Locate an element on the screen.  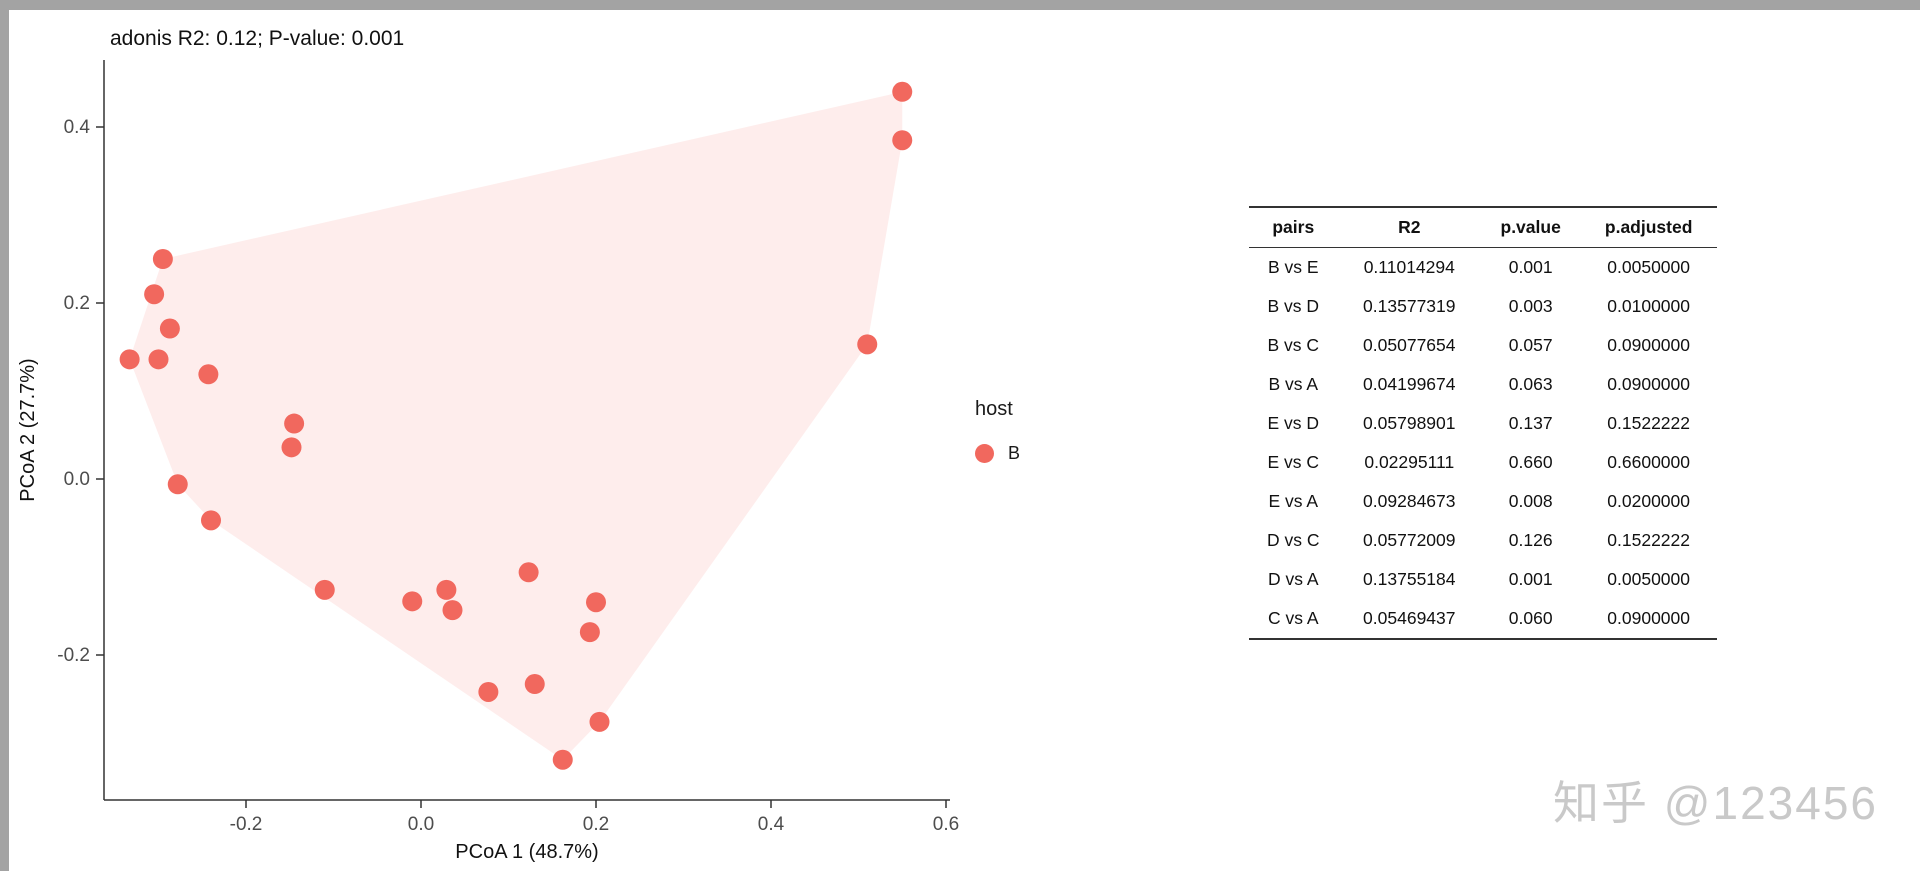
table-cell: E vs A is located at coordinates (1293, 501).